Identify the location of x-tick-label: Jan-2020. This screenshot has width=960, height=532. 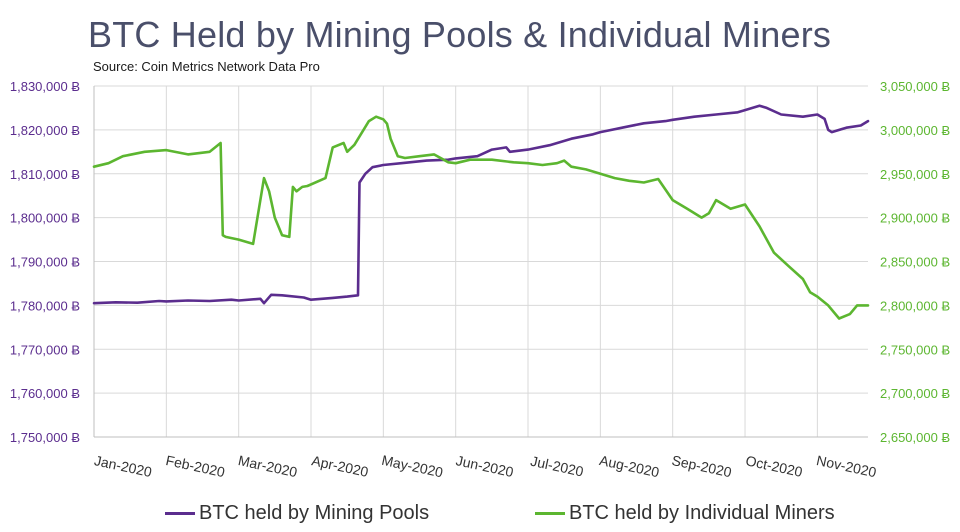
(123, 466).